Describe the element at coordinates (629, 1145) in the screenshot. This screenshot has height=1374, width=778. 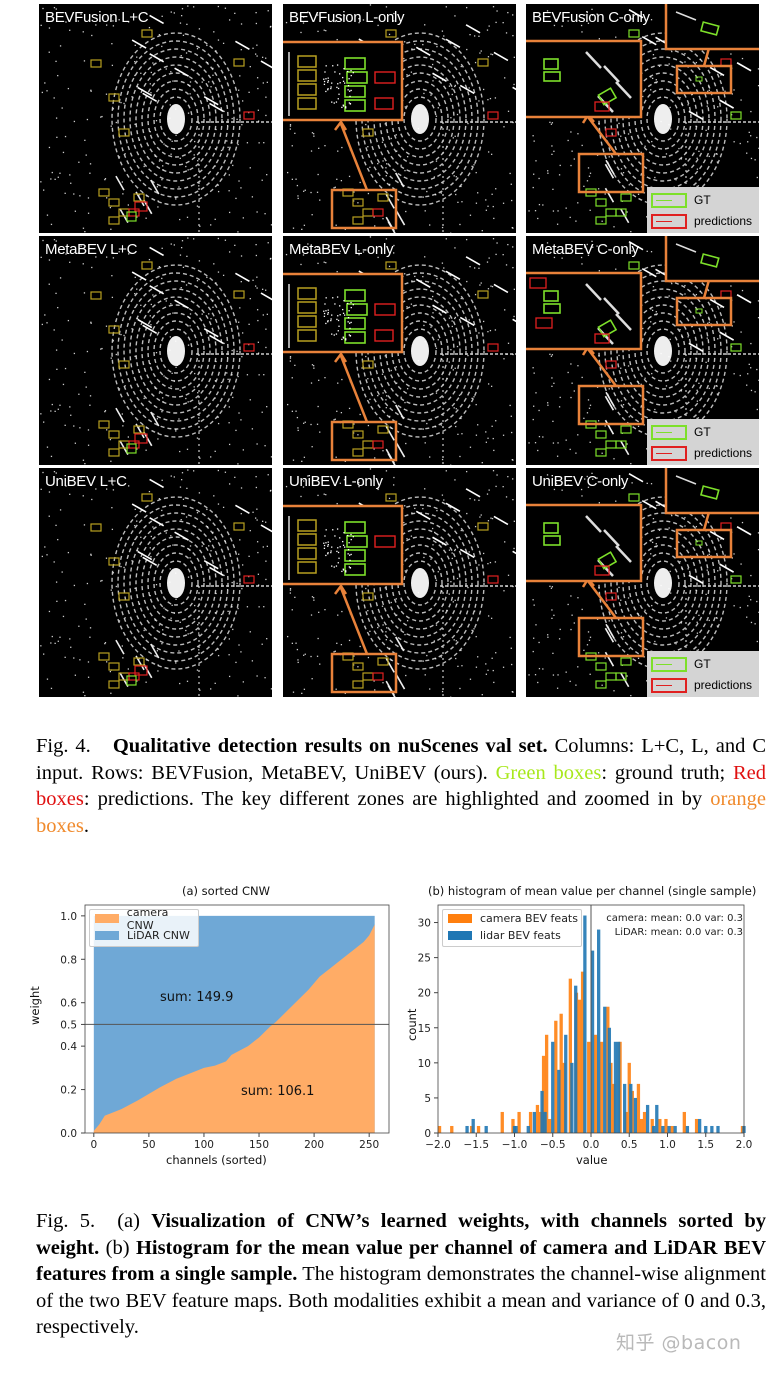
I see `svg-text: 0.5` at that location.